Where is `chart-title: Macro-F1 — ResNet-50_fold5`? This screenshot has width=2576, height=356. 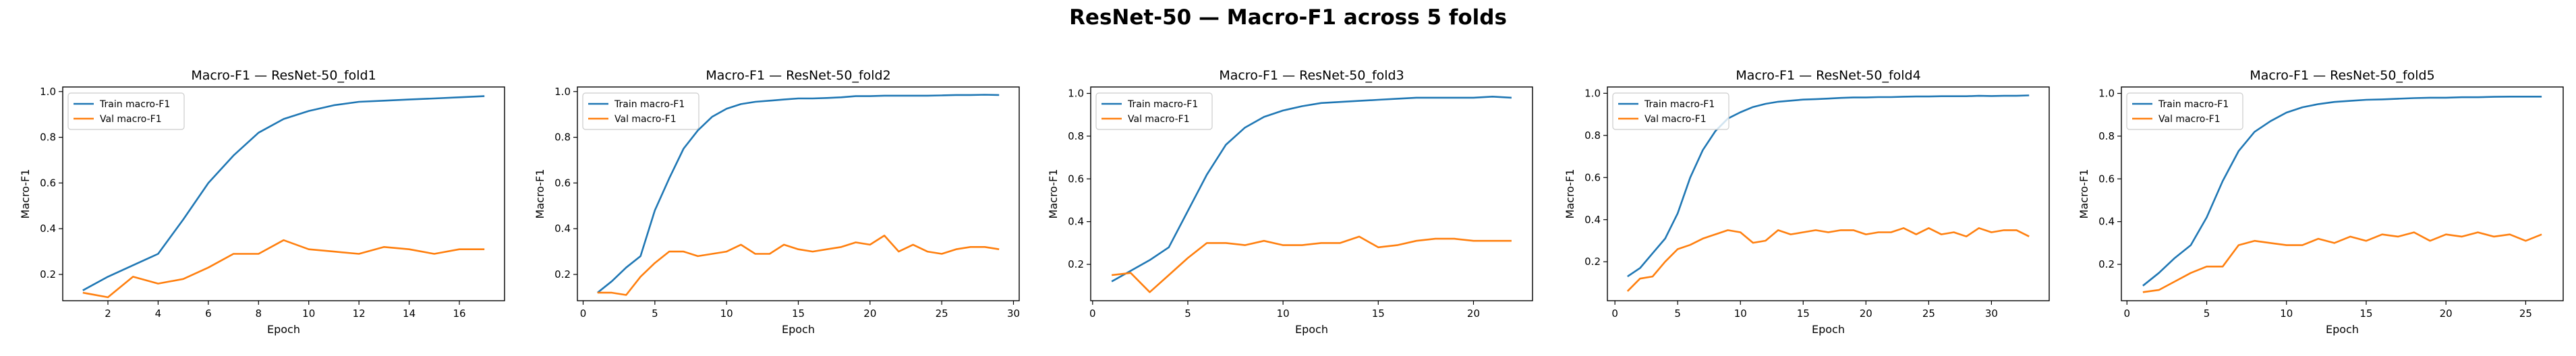
chart-title: Macro-F1 — ResNet-50_fold5 is located at coordinates (2342, 75).